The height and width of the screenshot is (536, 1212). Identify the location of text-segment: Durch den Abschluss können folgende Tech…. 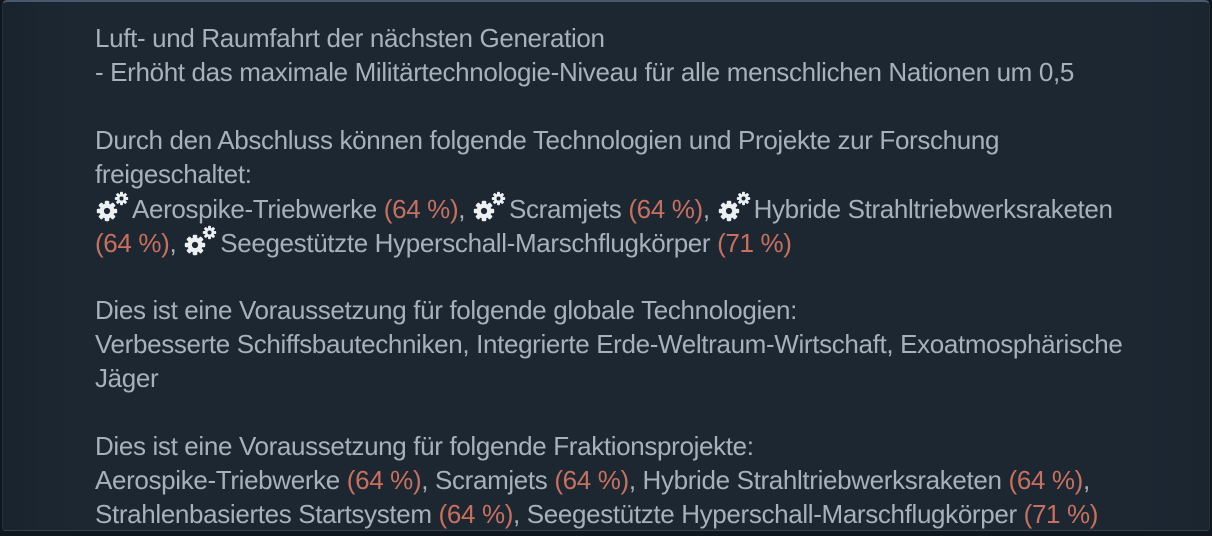
(547, 140).